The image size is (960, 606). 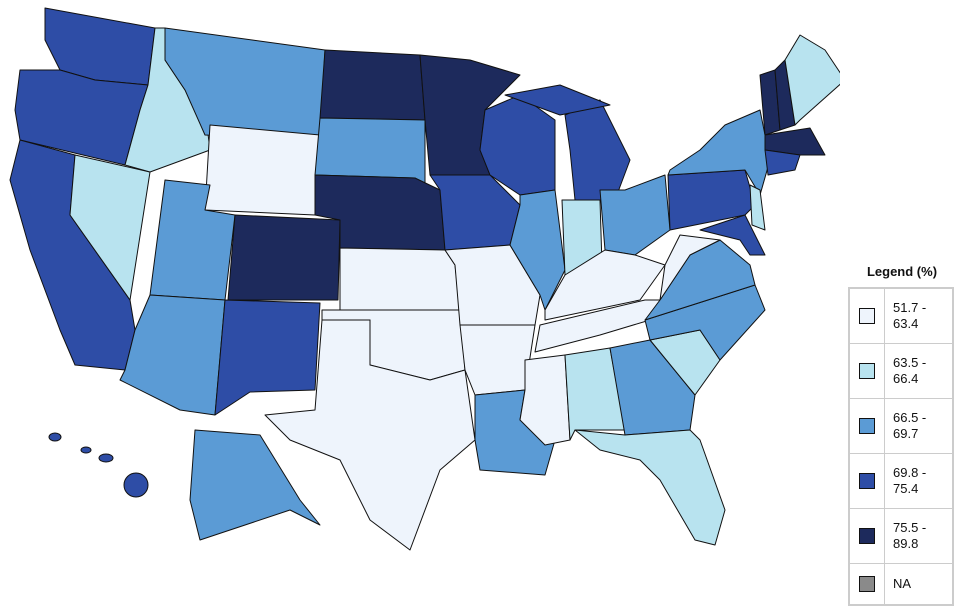 What do you see at coordinates (902, 271) in the screenshot?
I see `legend-title: Legend (%)` at bounding box center [902, 271].